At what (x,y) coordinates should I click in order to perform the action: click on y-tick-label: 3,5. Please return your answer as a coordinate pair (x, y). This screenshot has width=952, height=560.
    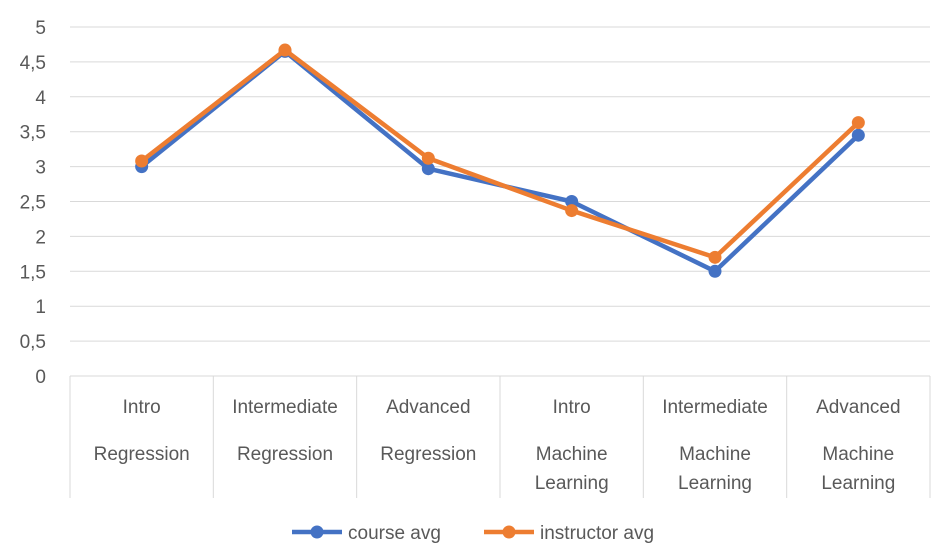
    Looking at the image, I should click on (33, 133).